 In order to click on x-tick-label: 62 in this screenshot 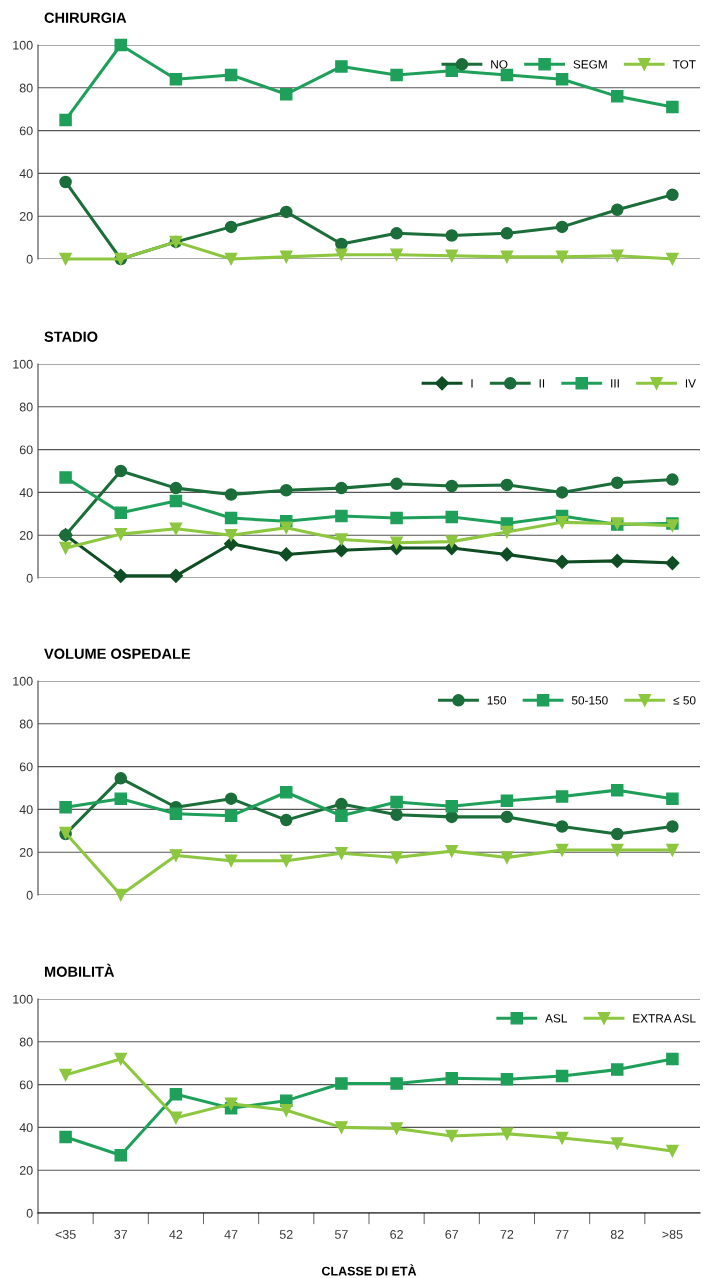, I will do `click(396, 1234)`.